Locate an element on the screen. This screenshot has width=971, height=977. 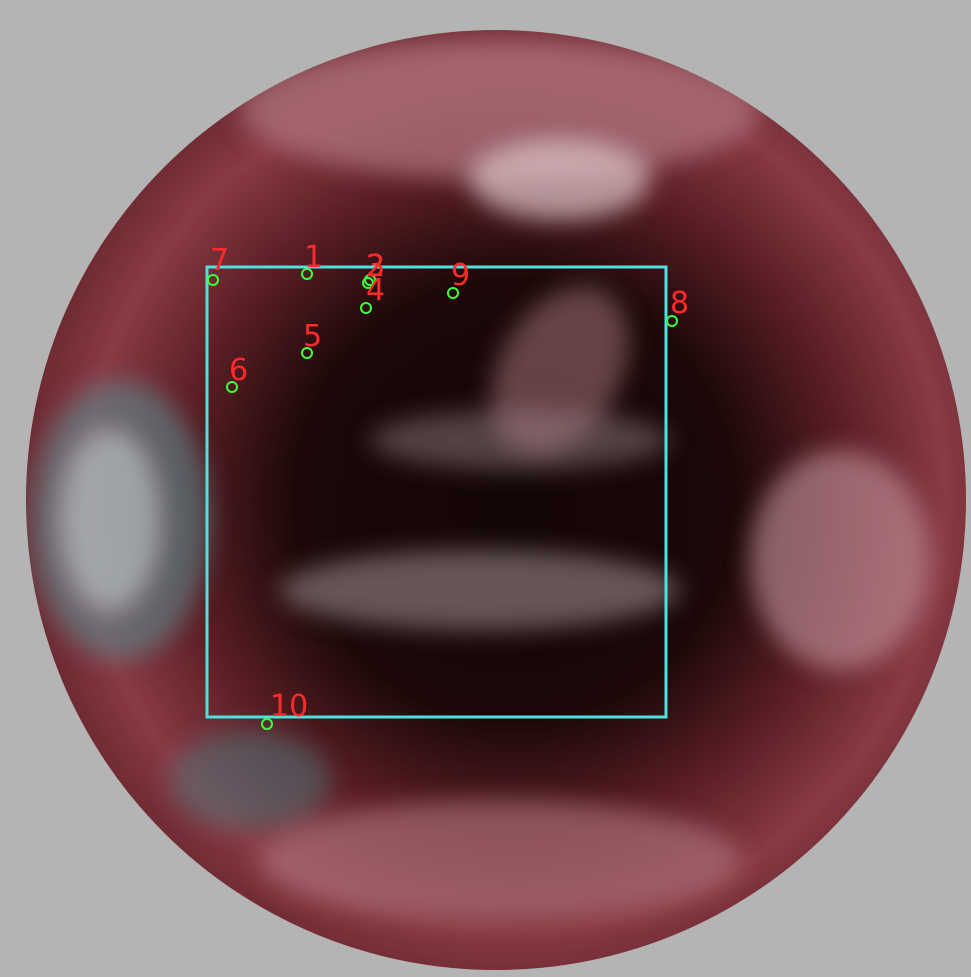
marker-label: 4 is located at coordinates (375, 290).